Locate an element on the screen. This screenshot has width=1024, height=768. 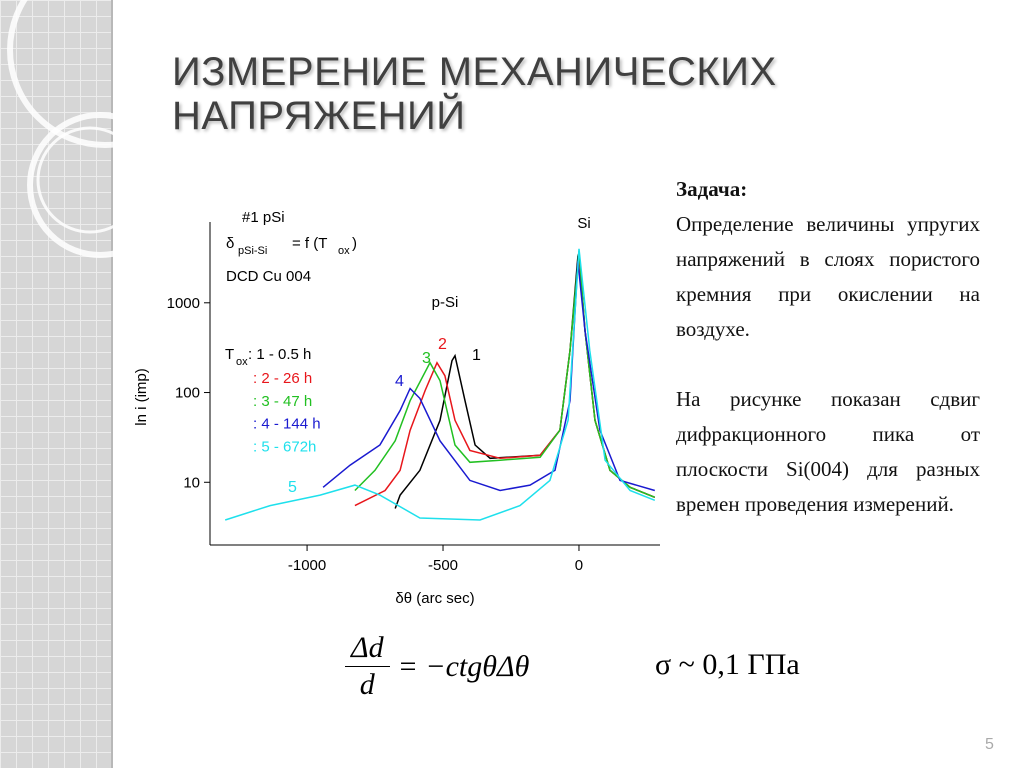
title-line: НАПРЯЖЕНИЙ is located at coordinates (319, 116).